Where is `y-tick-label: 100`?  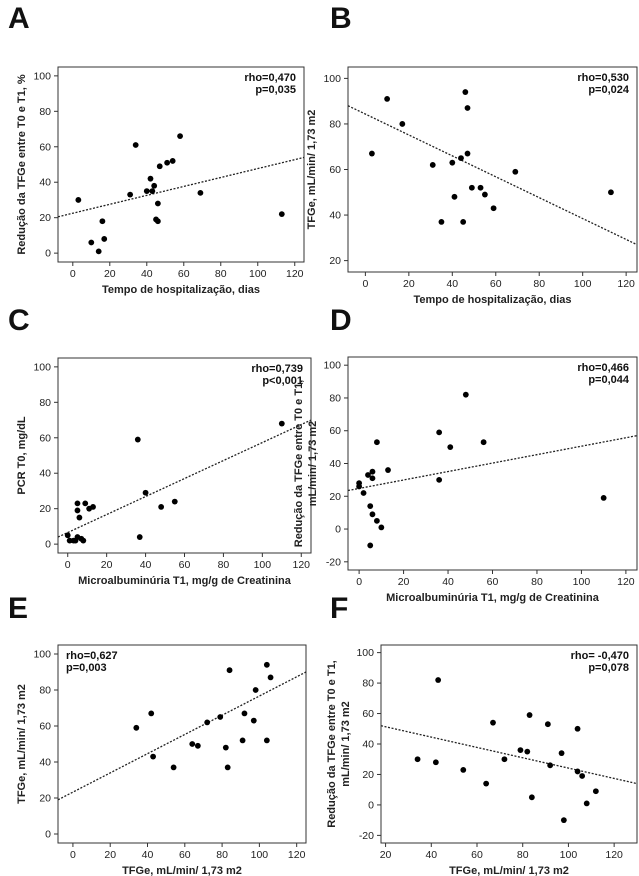 y-tick-label: 100 is located at coordinates (332, 79).